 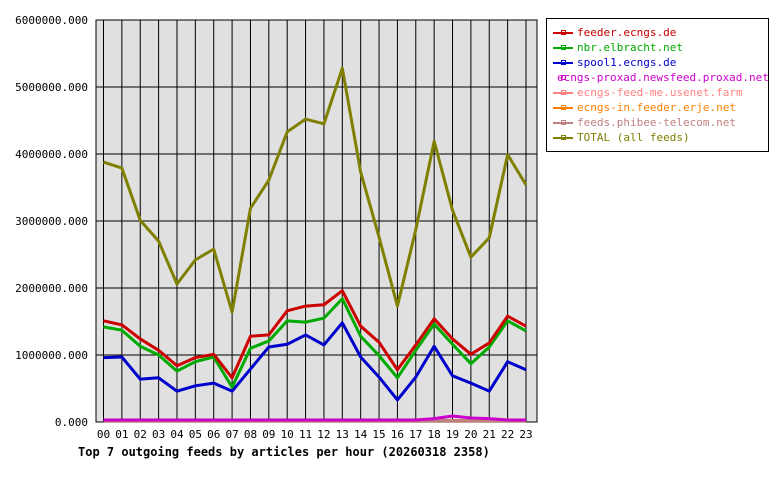 I want to click on x-tick-label: 07, so click(x=231, y=434).